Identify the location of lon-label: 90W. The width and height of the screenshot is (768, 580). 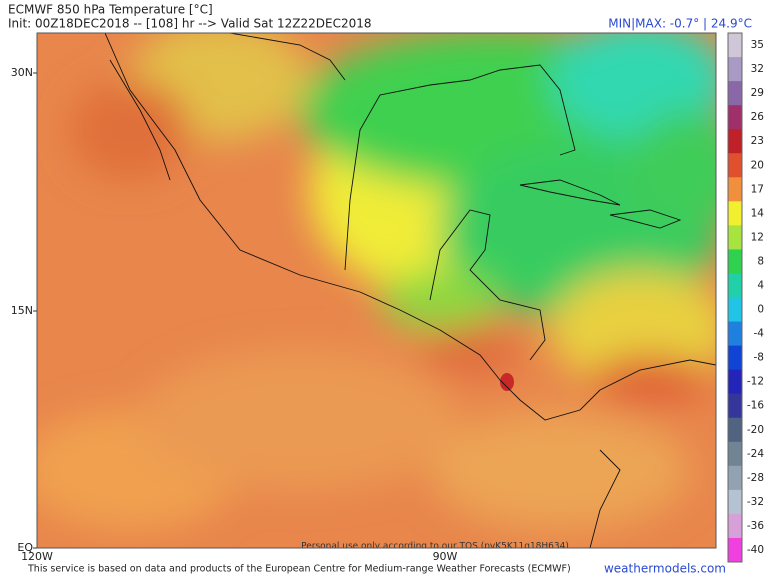
(445, 556).